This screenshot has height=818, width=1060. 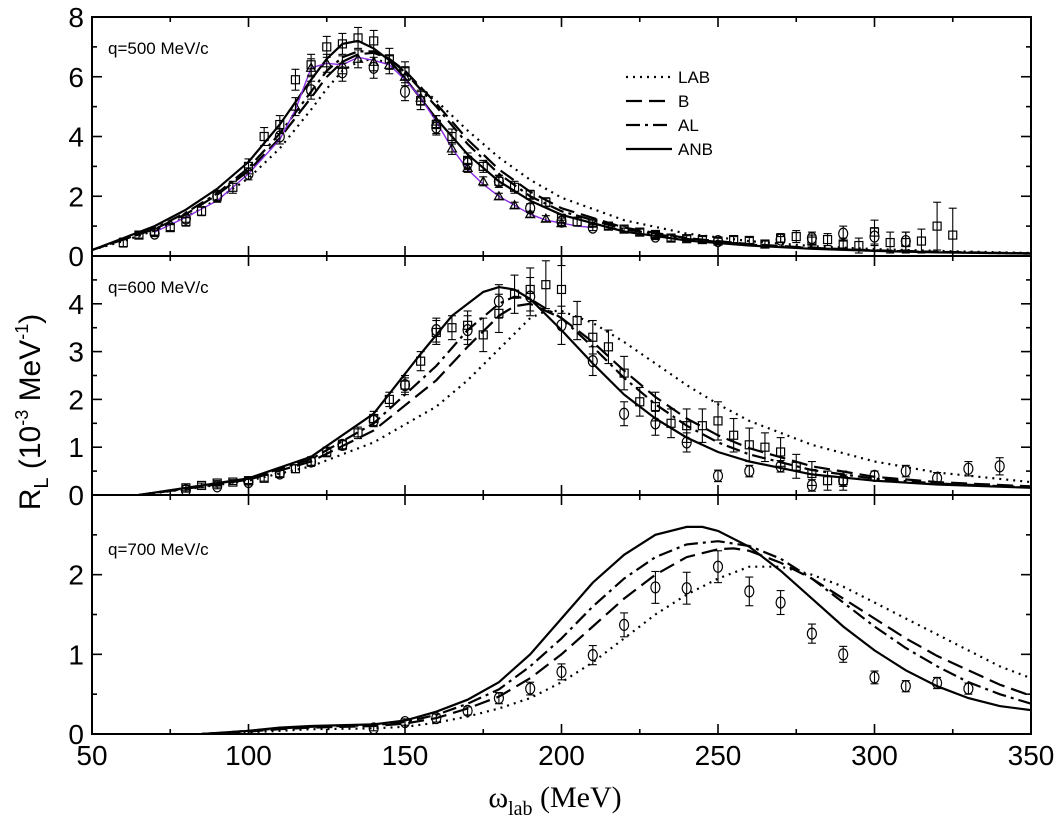 I want to click on legend: LAB B AL ANB, so click(x=669, y=113).